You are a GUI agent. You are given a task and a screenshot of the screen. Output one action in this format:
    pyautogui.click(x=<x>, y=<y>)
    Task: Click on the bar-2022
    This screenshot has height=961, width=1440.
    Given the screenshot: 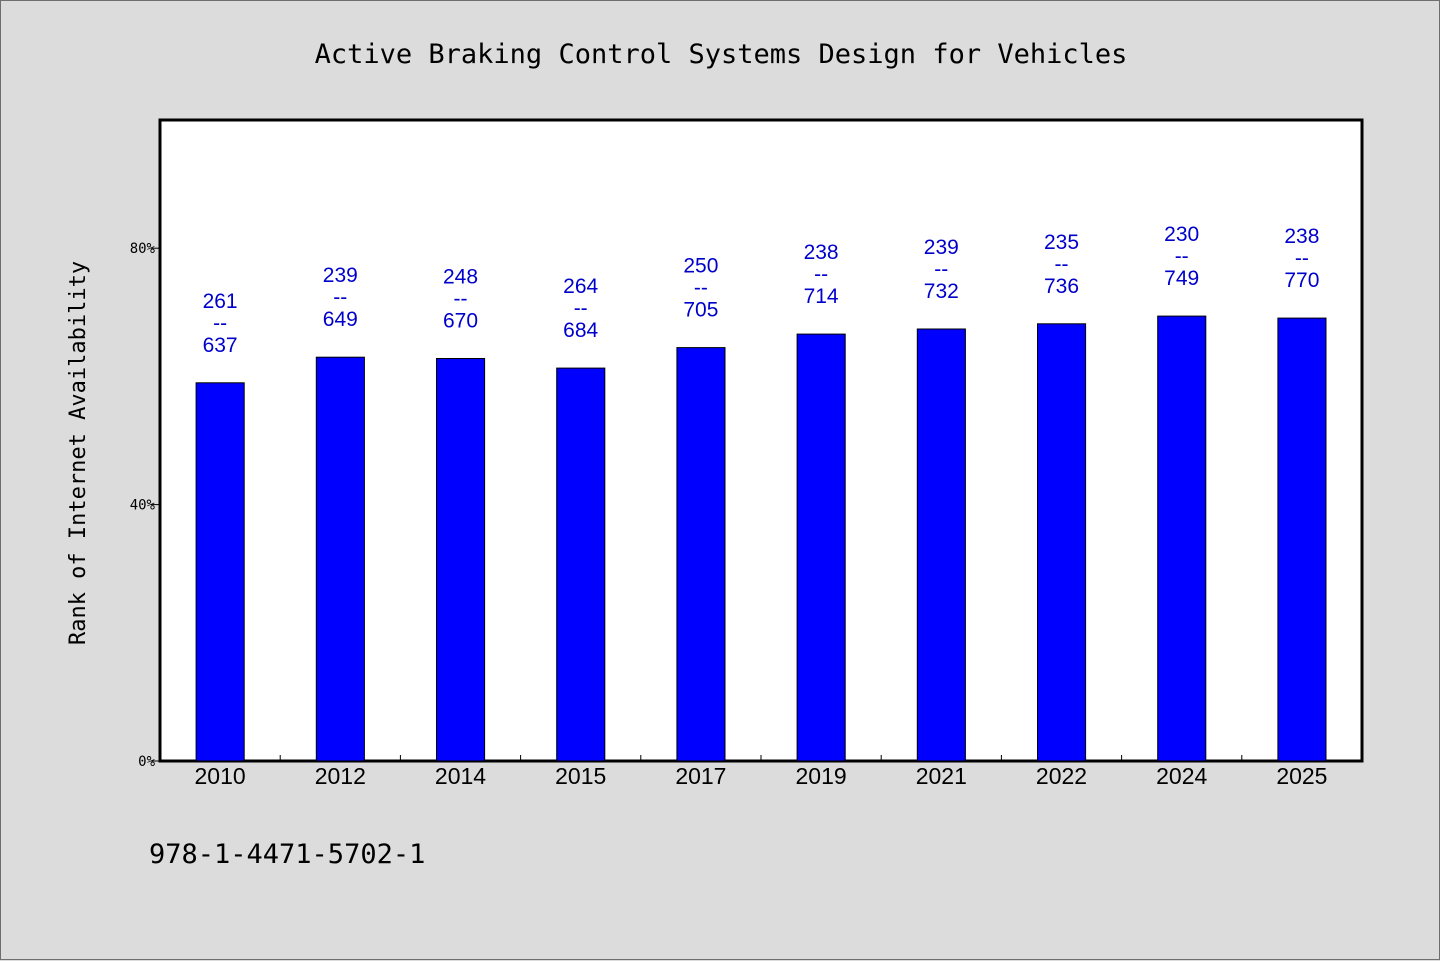 What is the action you would take?
    pyautogui.click(x=1062, y=542)
    